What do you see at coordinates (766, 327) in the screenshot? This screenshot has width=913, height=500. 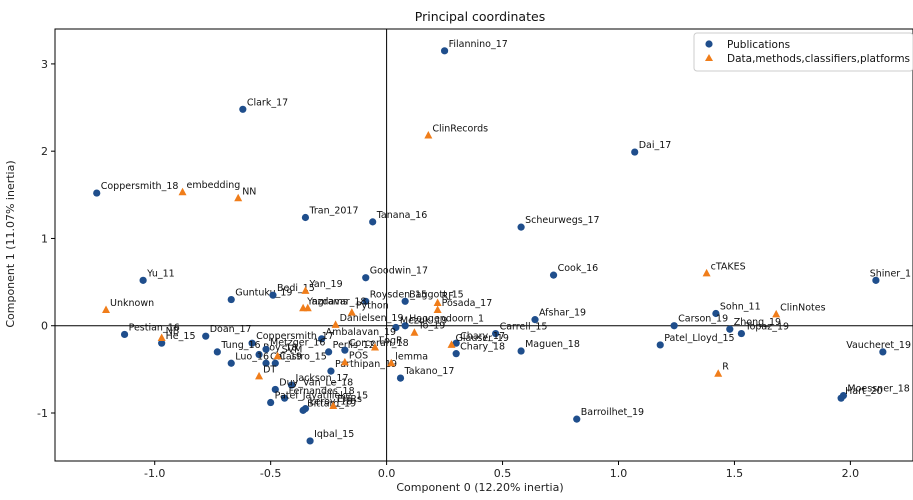 I see `publication-label: Topaz_19` at bounding box center [766, 327].